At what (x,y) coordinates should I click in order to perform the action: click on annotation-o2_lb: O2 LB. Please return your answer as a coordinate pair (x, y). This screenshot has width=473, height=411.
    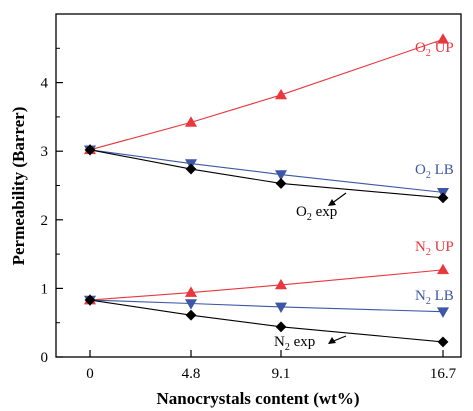
    Looking at the image, I should click on (434, 171).